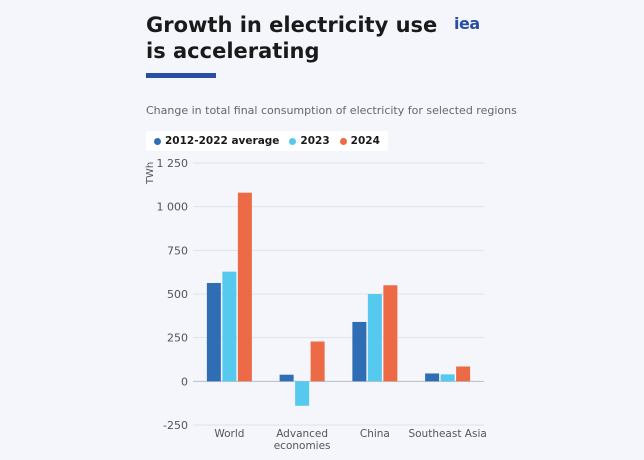 This screenshot has width=644, height=460. I want to click on x-category-label-1-0: Advanced, so click(302, 434).